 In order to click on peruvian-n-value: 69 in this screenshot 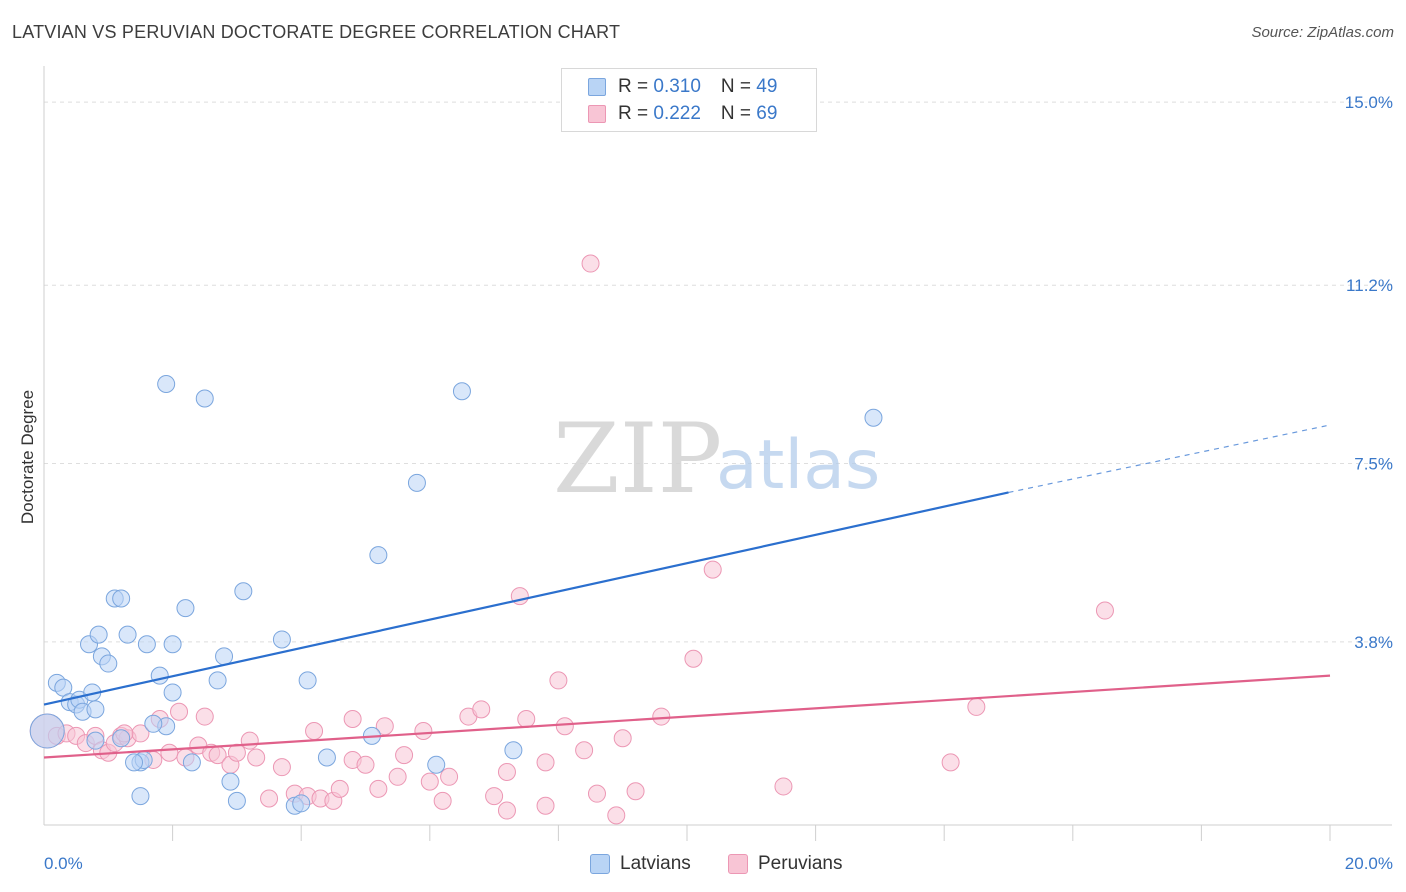, I will do `click(767, 113)`.